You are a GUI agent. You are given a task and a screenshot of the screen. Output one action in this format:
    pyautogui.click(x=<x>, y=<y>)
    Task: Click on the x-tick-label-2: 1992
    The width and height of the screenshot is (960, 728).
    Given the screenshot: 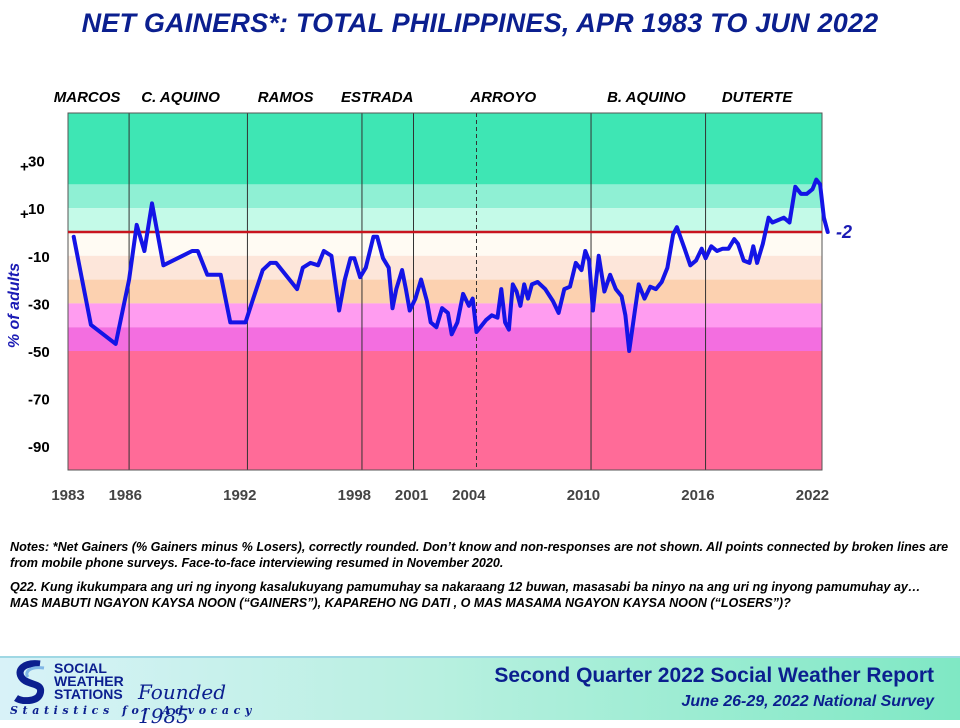 What is the action you would take?
    pyautogui.click(x=239, y=495)
    